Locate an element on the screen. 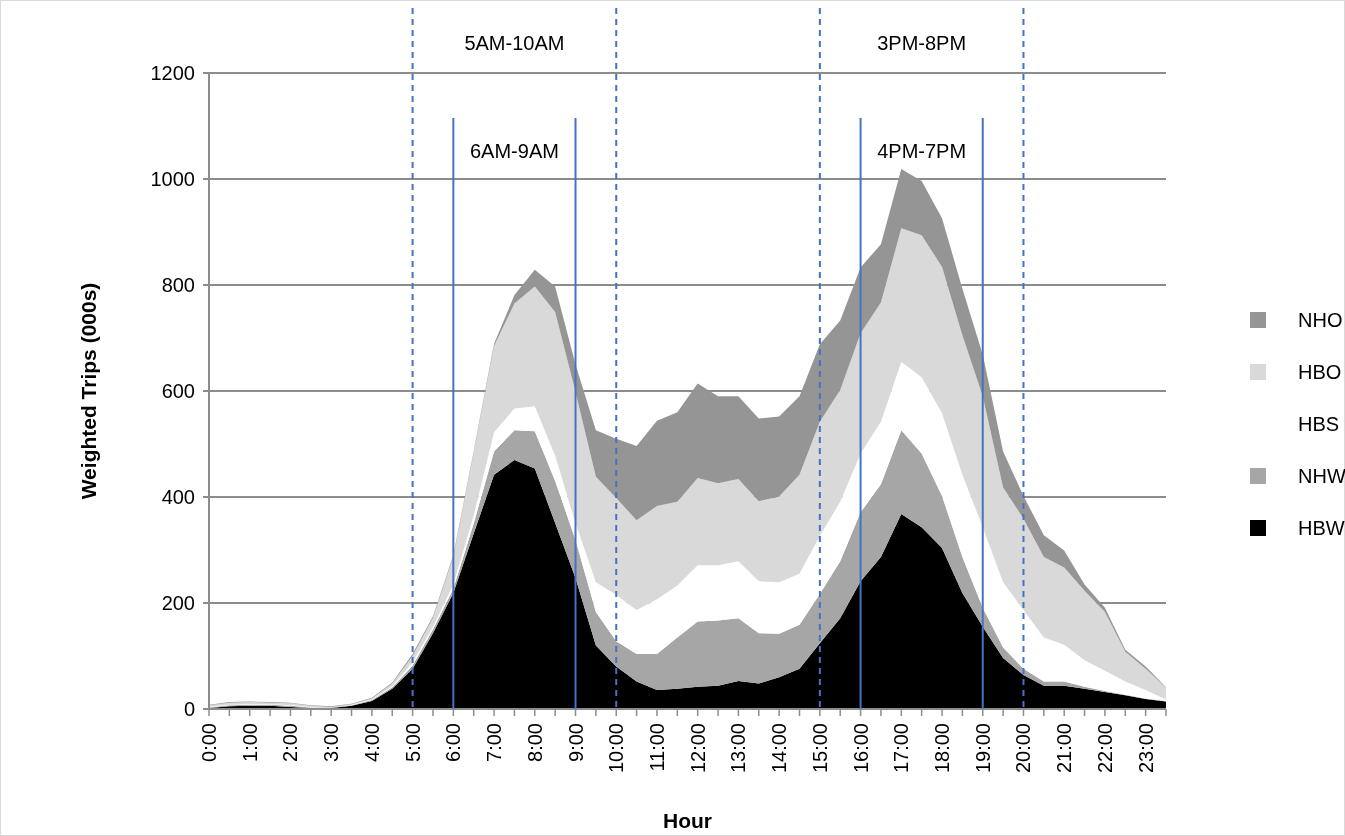  x-tick-label: 20:00 is located at coordinates (1023, 748).